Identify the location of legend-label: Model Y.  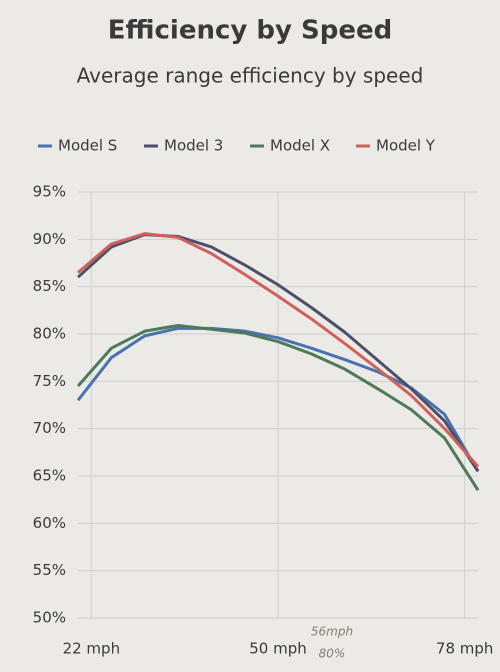
(406, 146).